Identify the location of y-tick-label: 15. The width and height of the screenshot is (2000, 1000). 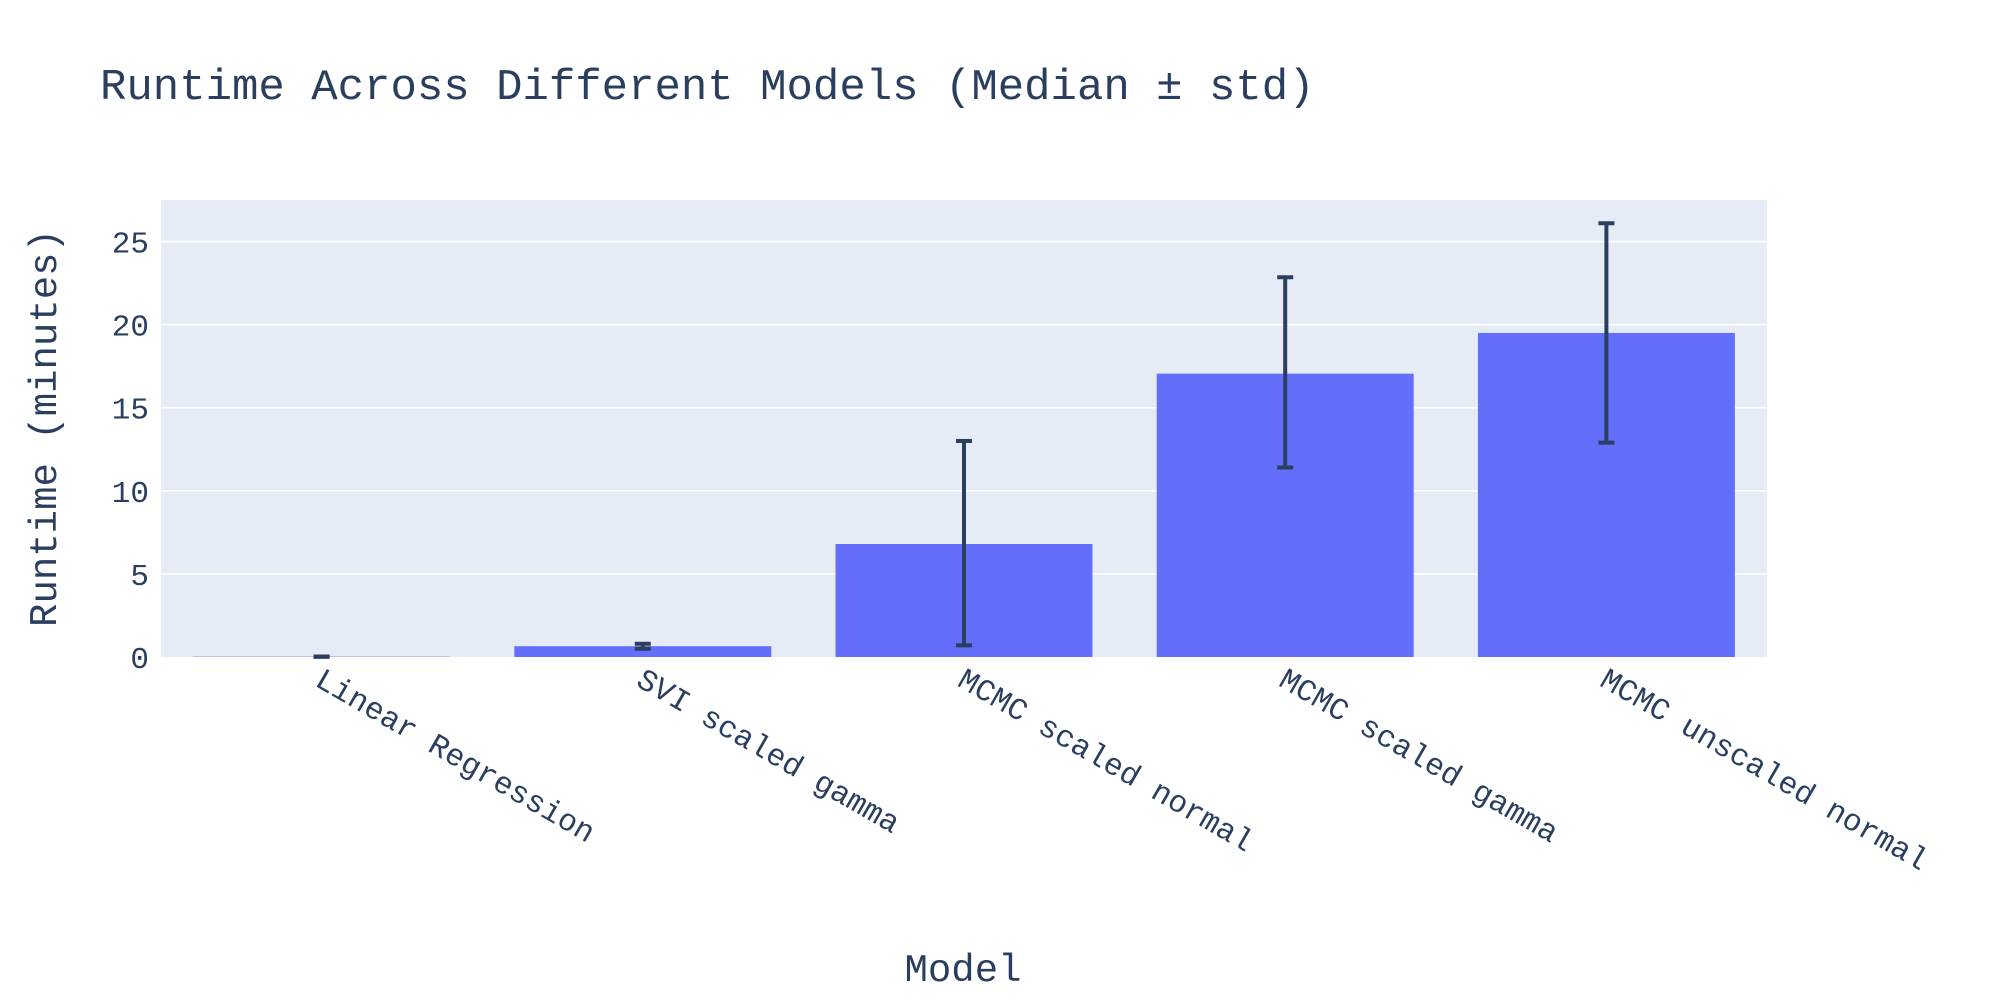
(130, 411).